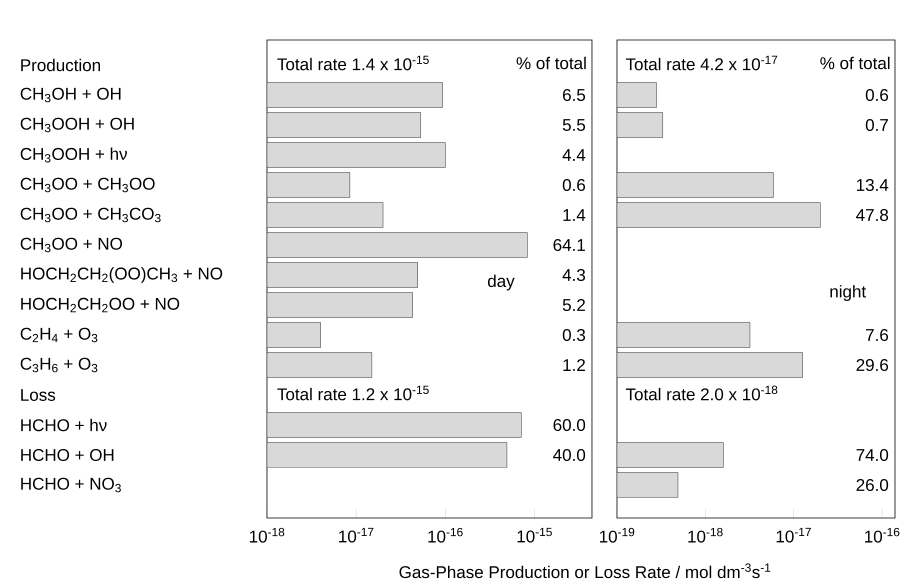 This screenshot has width=905, height=584. I want to click on y-tick-label: CH$_{3}$OOH + hν, so click(73, 155).